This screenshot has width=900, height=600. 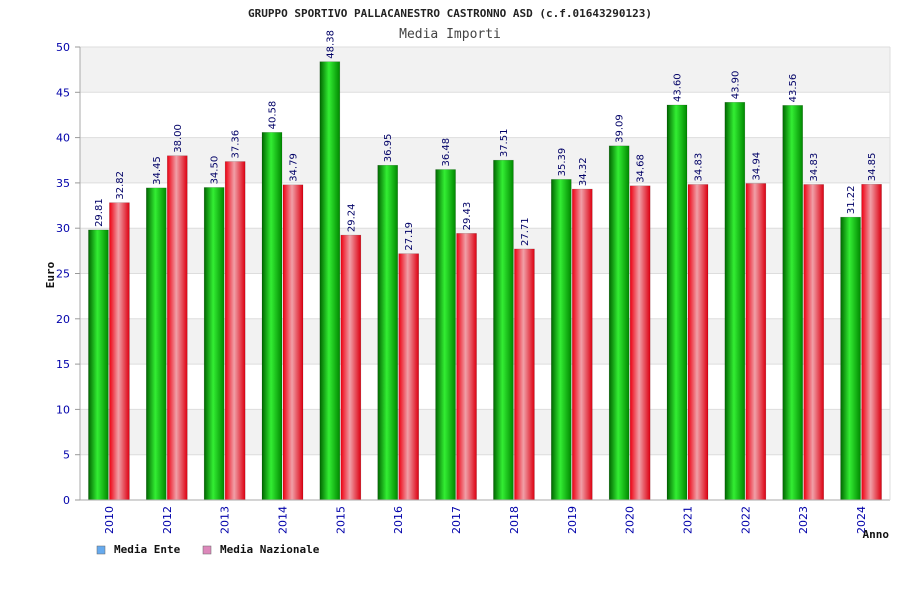 What do you see at coordinates (273, 115) in the screenshot?
I see `data-label-media-ente: 40.58` at bounding box center [273, 115].